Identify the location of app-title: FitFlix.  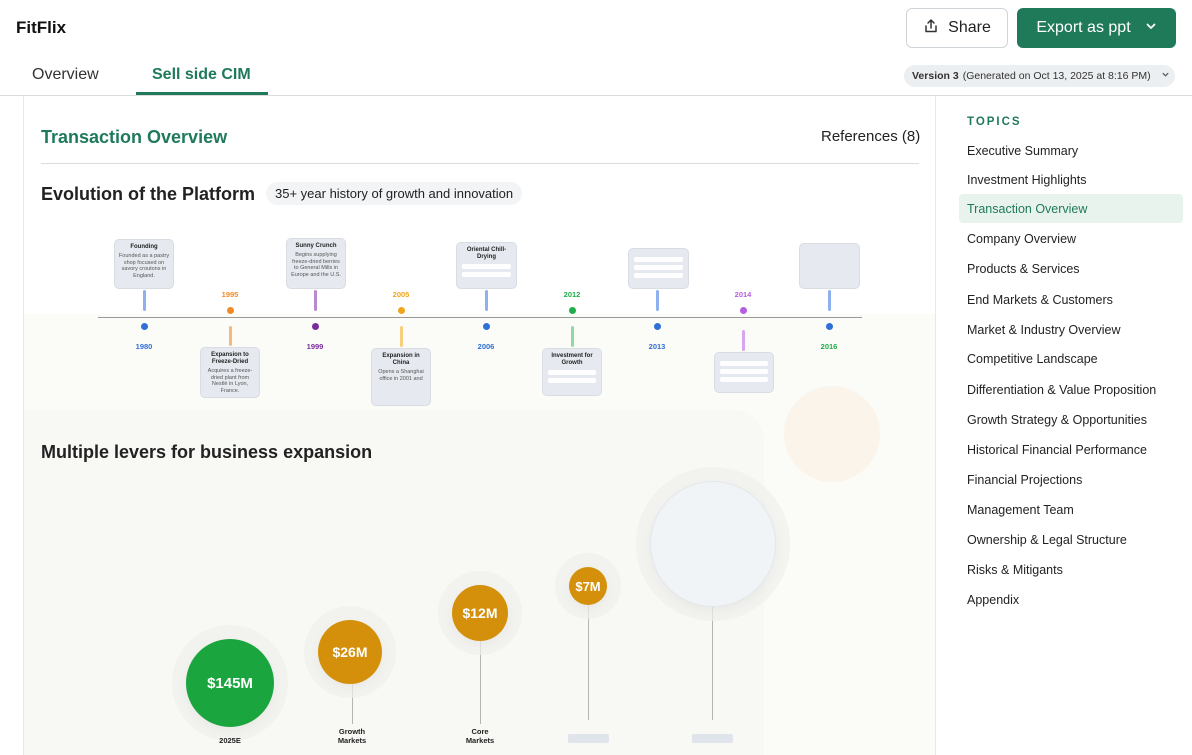
(41, 27).